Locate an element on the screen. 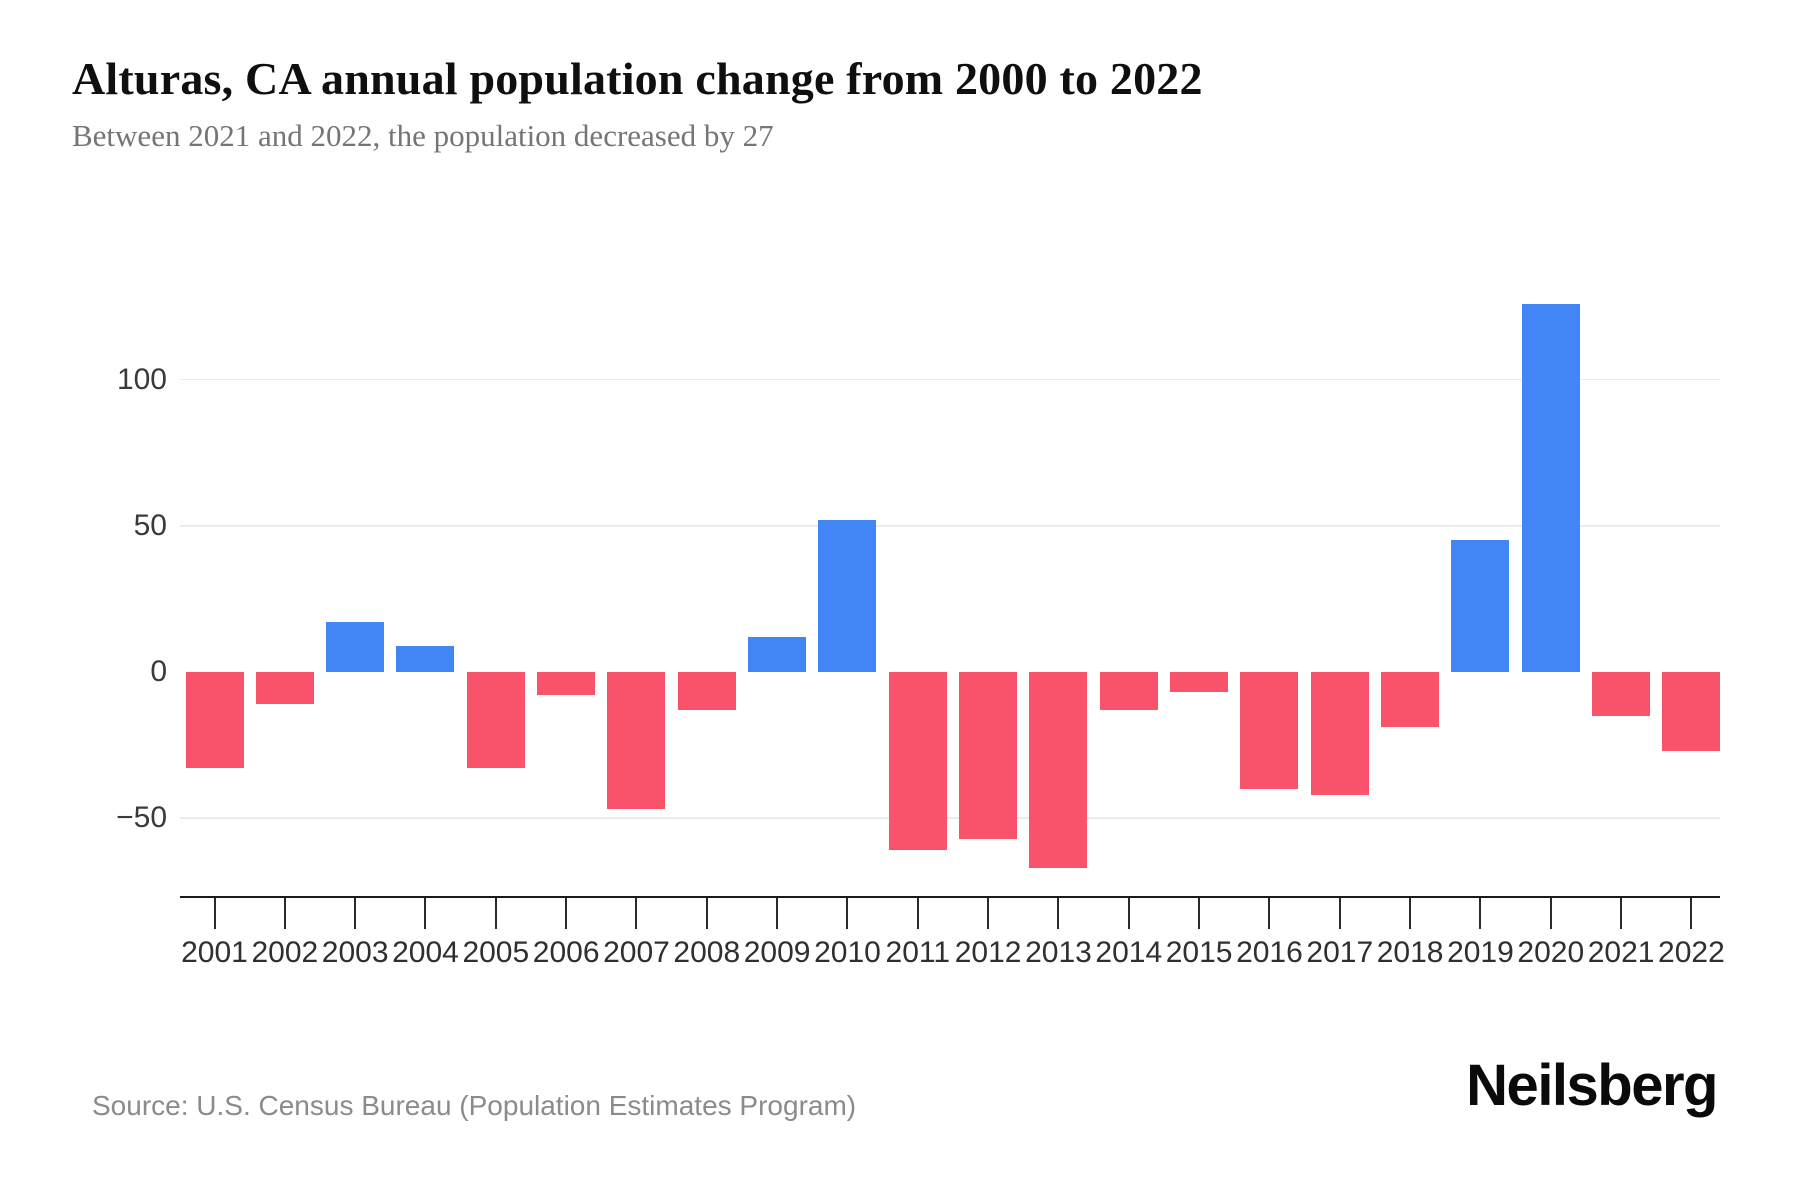 The image size is (1800, 1200). x-tick-label: 2010 is located at coordinates (847, 952).